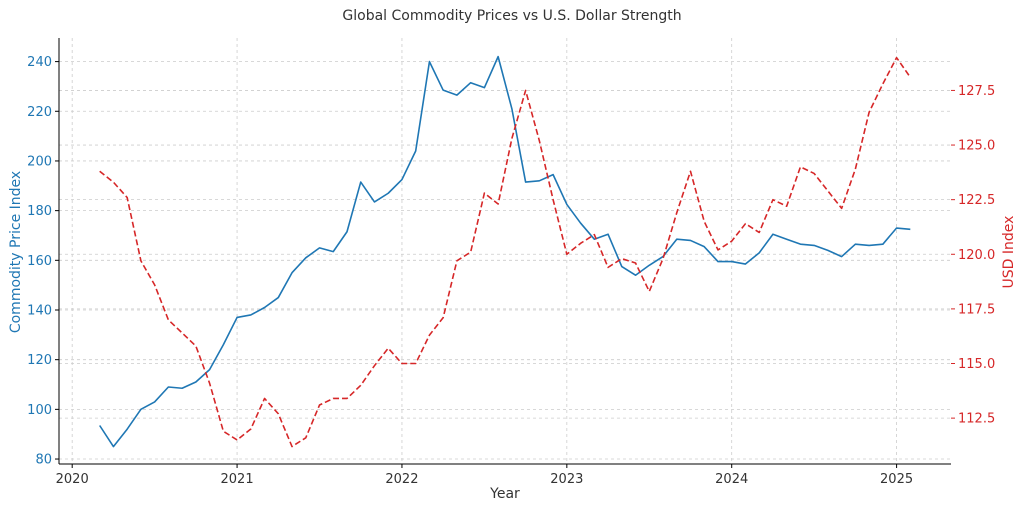 The height and width of the screenshot is (510, 1024). I want to click on x-tick-label: 2024, so click(731, 479).